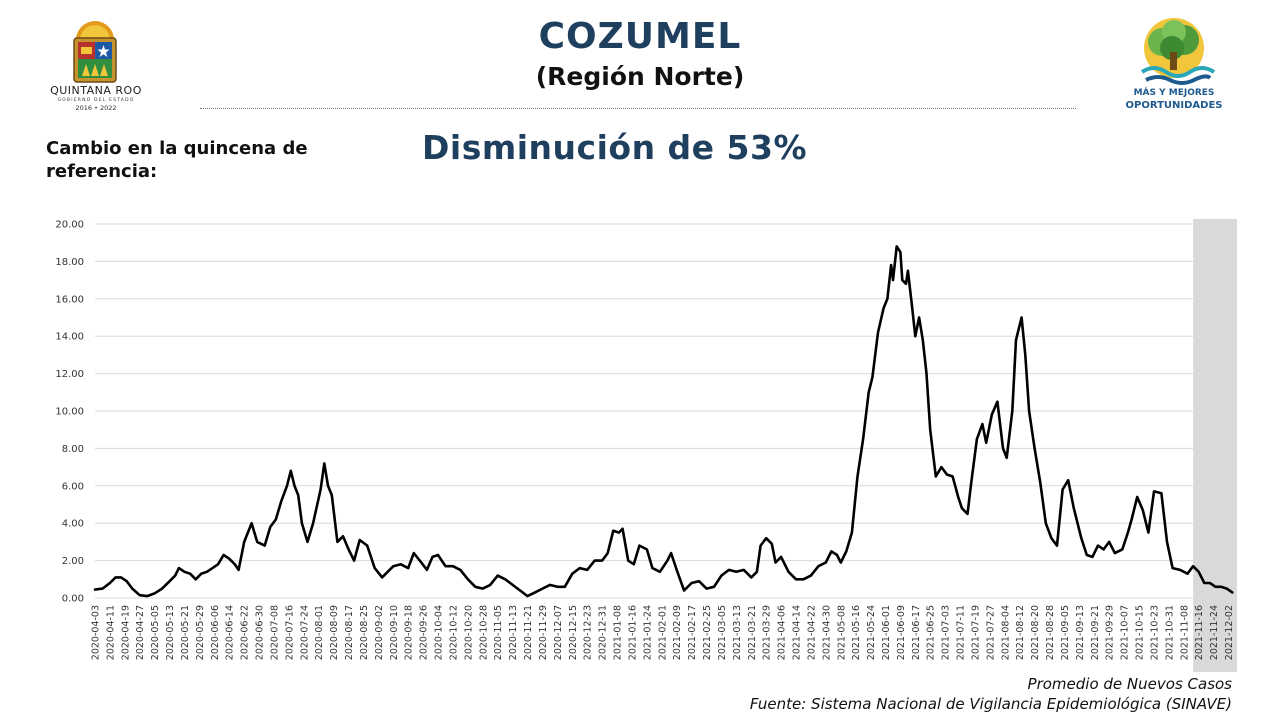 This screenshot has height=720, width=1280. Describe the element at coordinates (96, 100) in the screenshot. I see `government-name: GOBIERNO DEL ESTADO` at that location.